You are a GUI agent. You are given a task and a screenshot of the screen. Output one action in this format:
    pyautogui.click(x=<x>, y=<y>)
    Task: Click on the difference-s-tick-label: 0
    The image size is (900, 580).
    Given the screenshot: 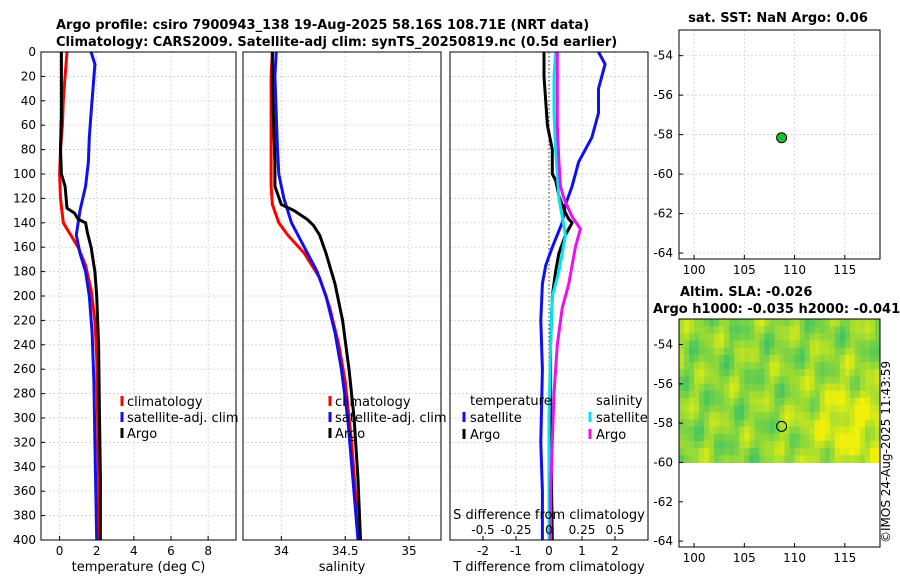 What is the action you would take?
    pyautogui.click(x=549, y=530)
    